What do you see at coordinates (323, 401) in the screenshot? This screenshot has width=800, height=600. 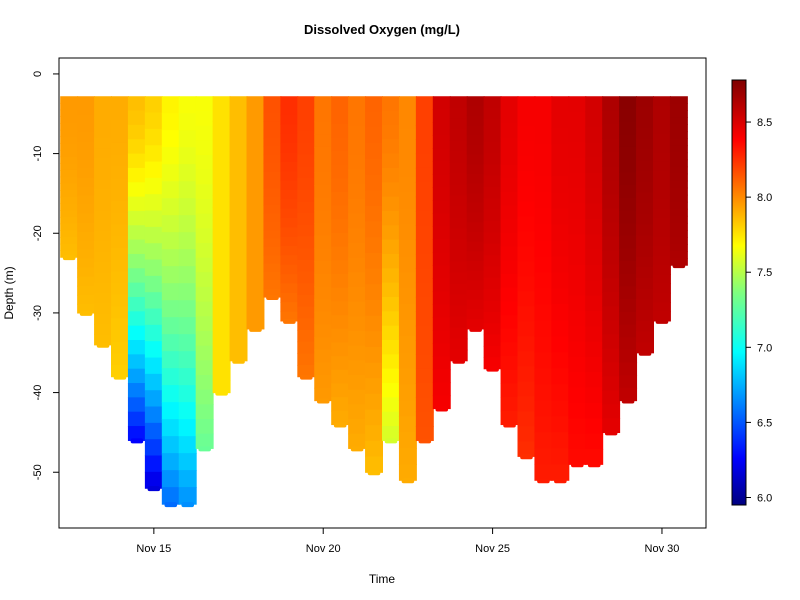 I see `profile-15-tip` at bounding box center [323, 401].